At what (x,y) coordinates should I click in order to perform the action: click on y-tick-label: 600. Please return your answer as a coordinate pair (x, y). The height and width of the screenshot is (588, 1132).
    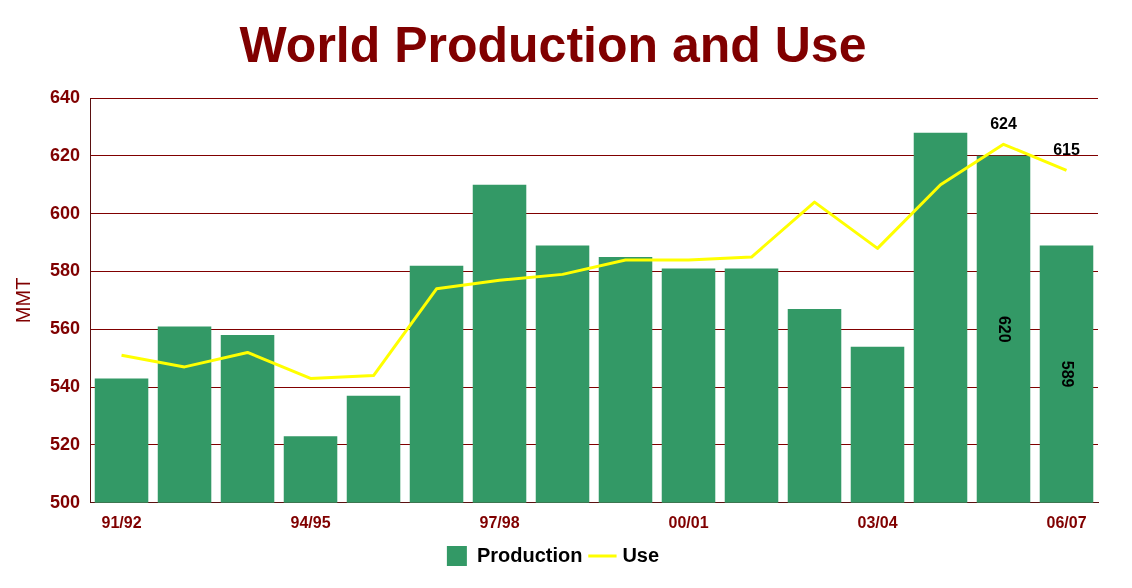
    Looking at the image, I should click on (65, 212).